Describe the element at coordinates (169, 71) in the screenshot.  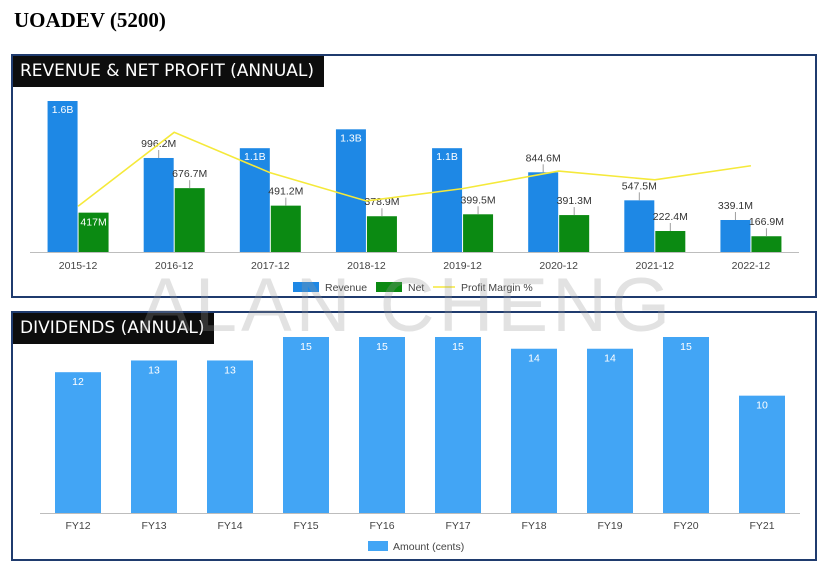
I see `revenue-panel-header: REVENUE & NET PROFIT (ANNUAL)` at that location.